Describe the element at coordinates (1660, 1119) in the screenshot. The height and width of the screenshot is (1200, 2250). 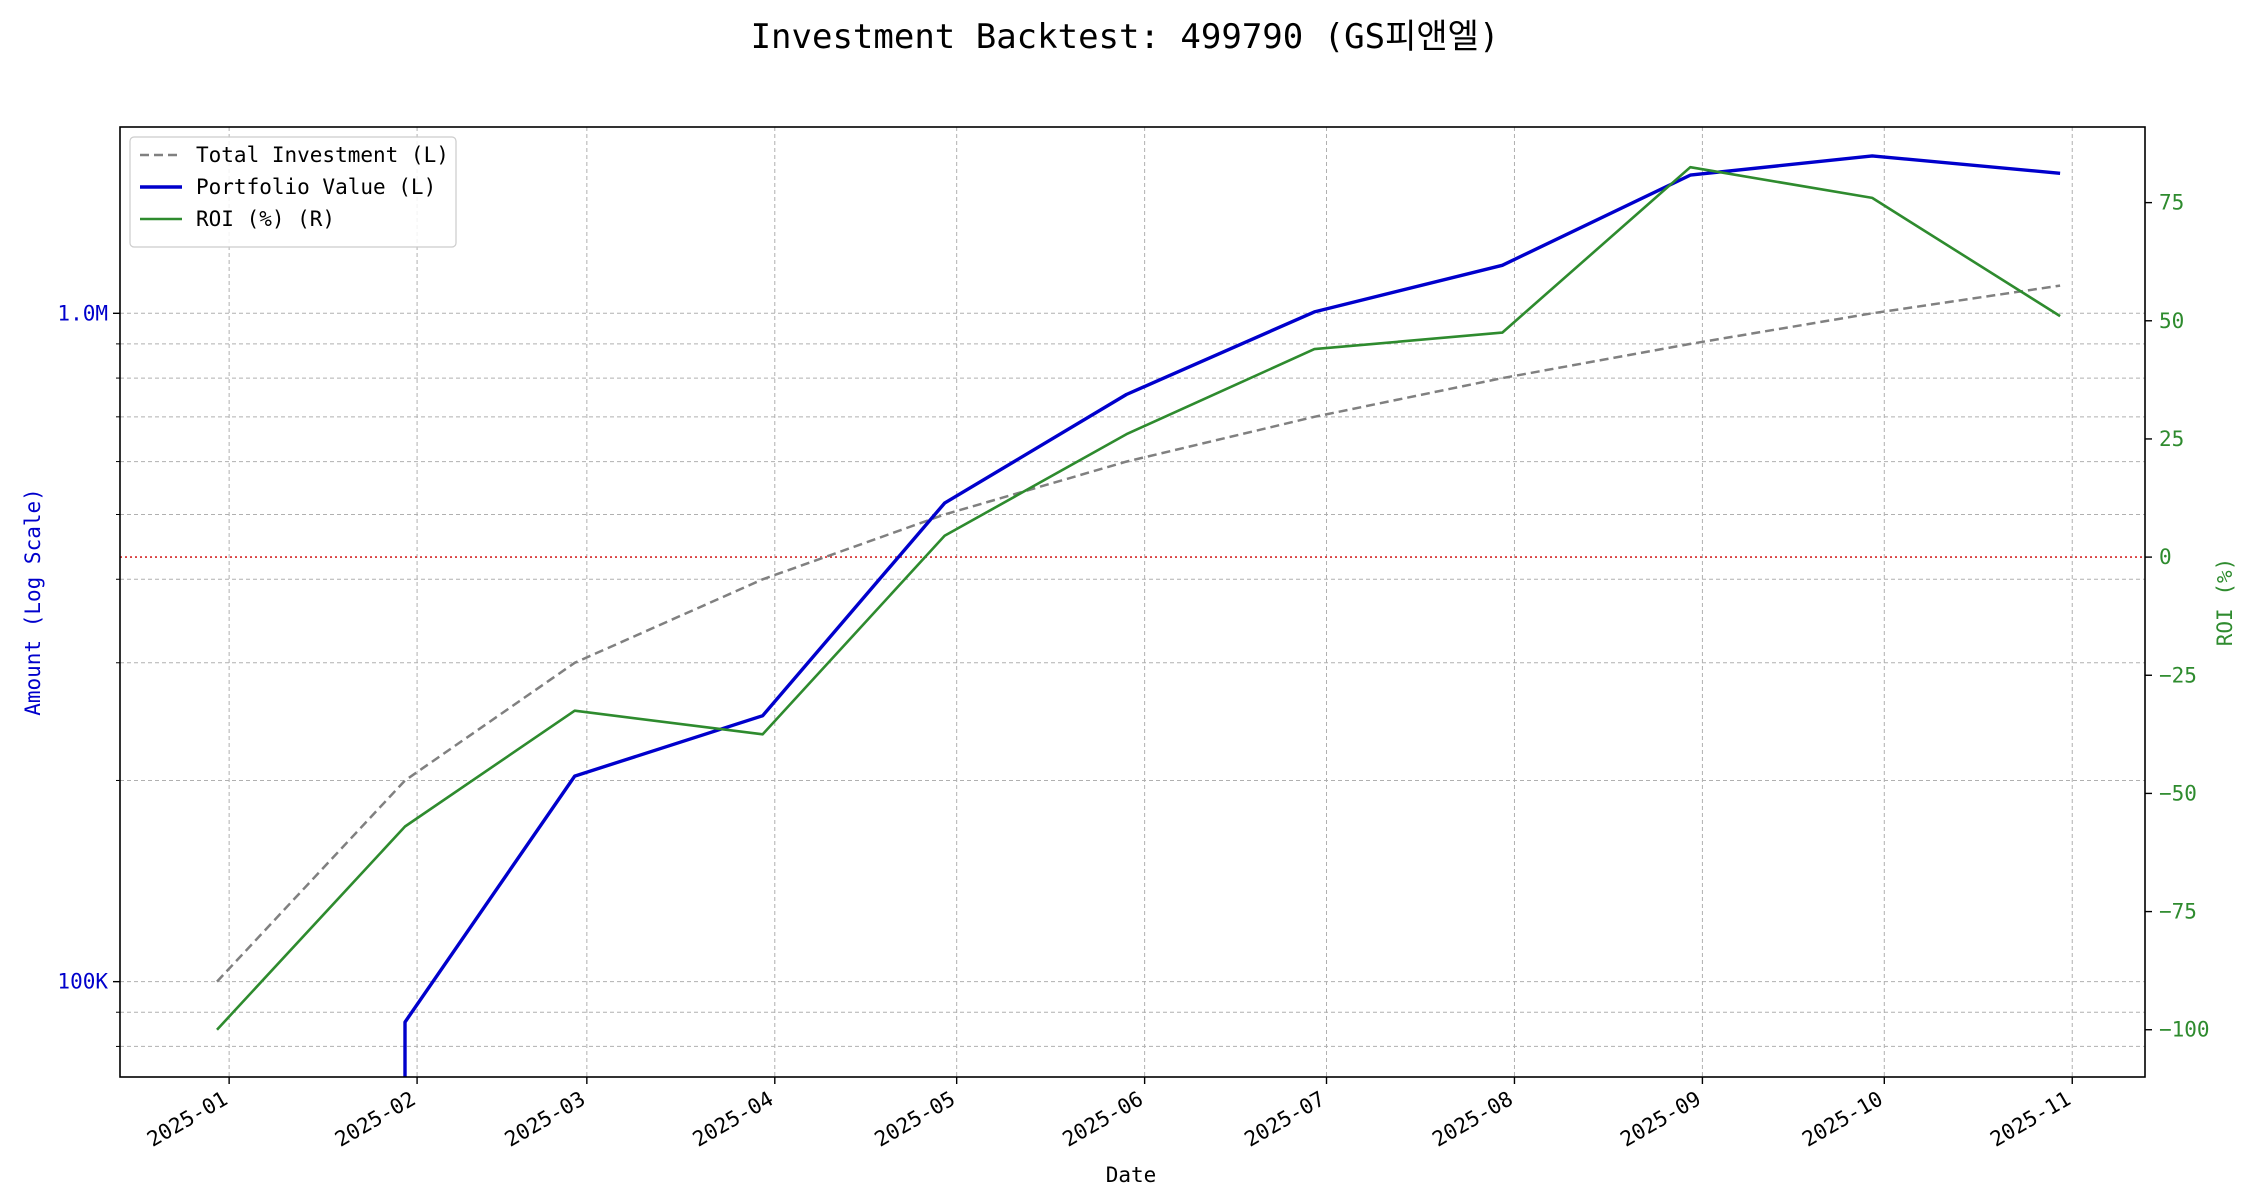
I see `x-tick-label-2025-09: 2025-09` at that location.